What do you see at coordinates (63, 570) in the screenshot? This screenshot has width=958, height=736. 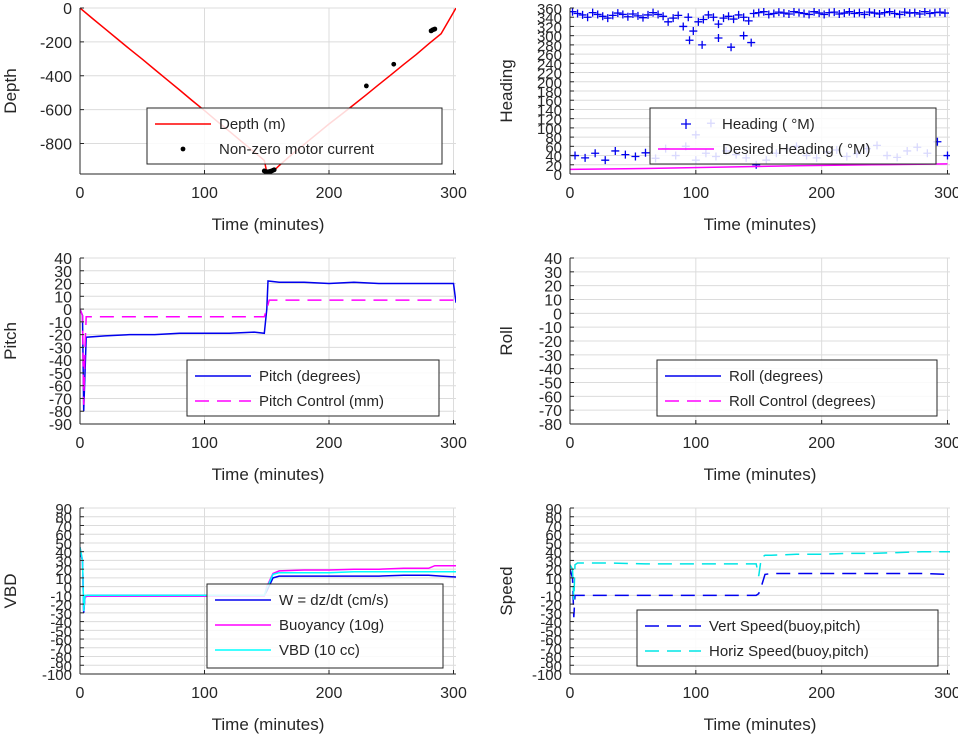 I see `y-tick-label: 20` at bounding box center [63, 570].